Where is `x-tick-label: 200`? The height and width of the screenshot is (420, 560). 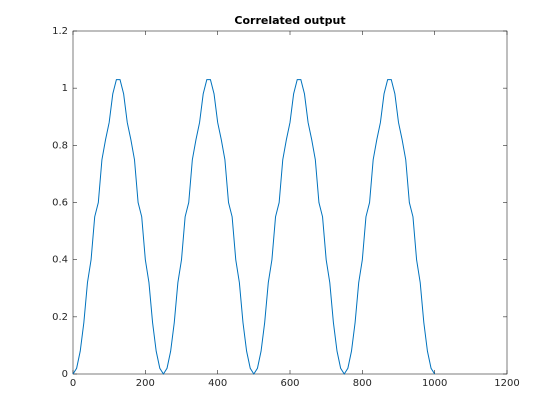 x-tick-label: 200 is located at coordinates (145, 383).